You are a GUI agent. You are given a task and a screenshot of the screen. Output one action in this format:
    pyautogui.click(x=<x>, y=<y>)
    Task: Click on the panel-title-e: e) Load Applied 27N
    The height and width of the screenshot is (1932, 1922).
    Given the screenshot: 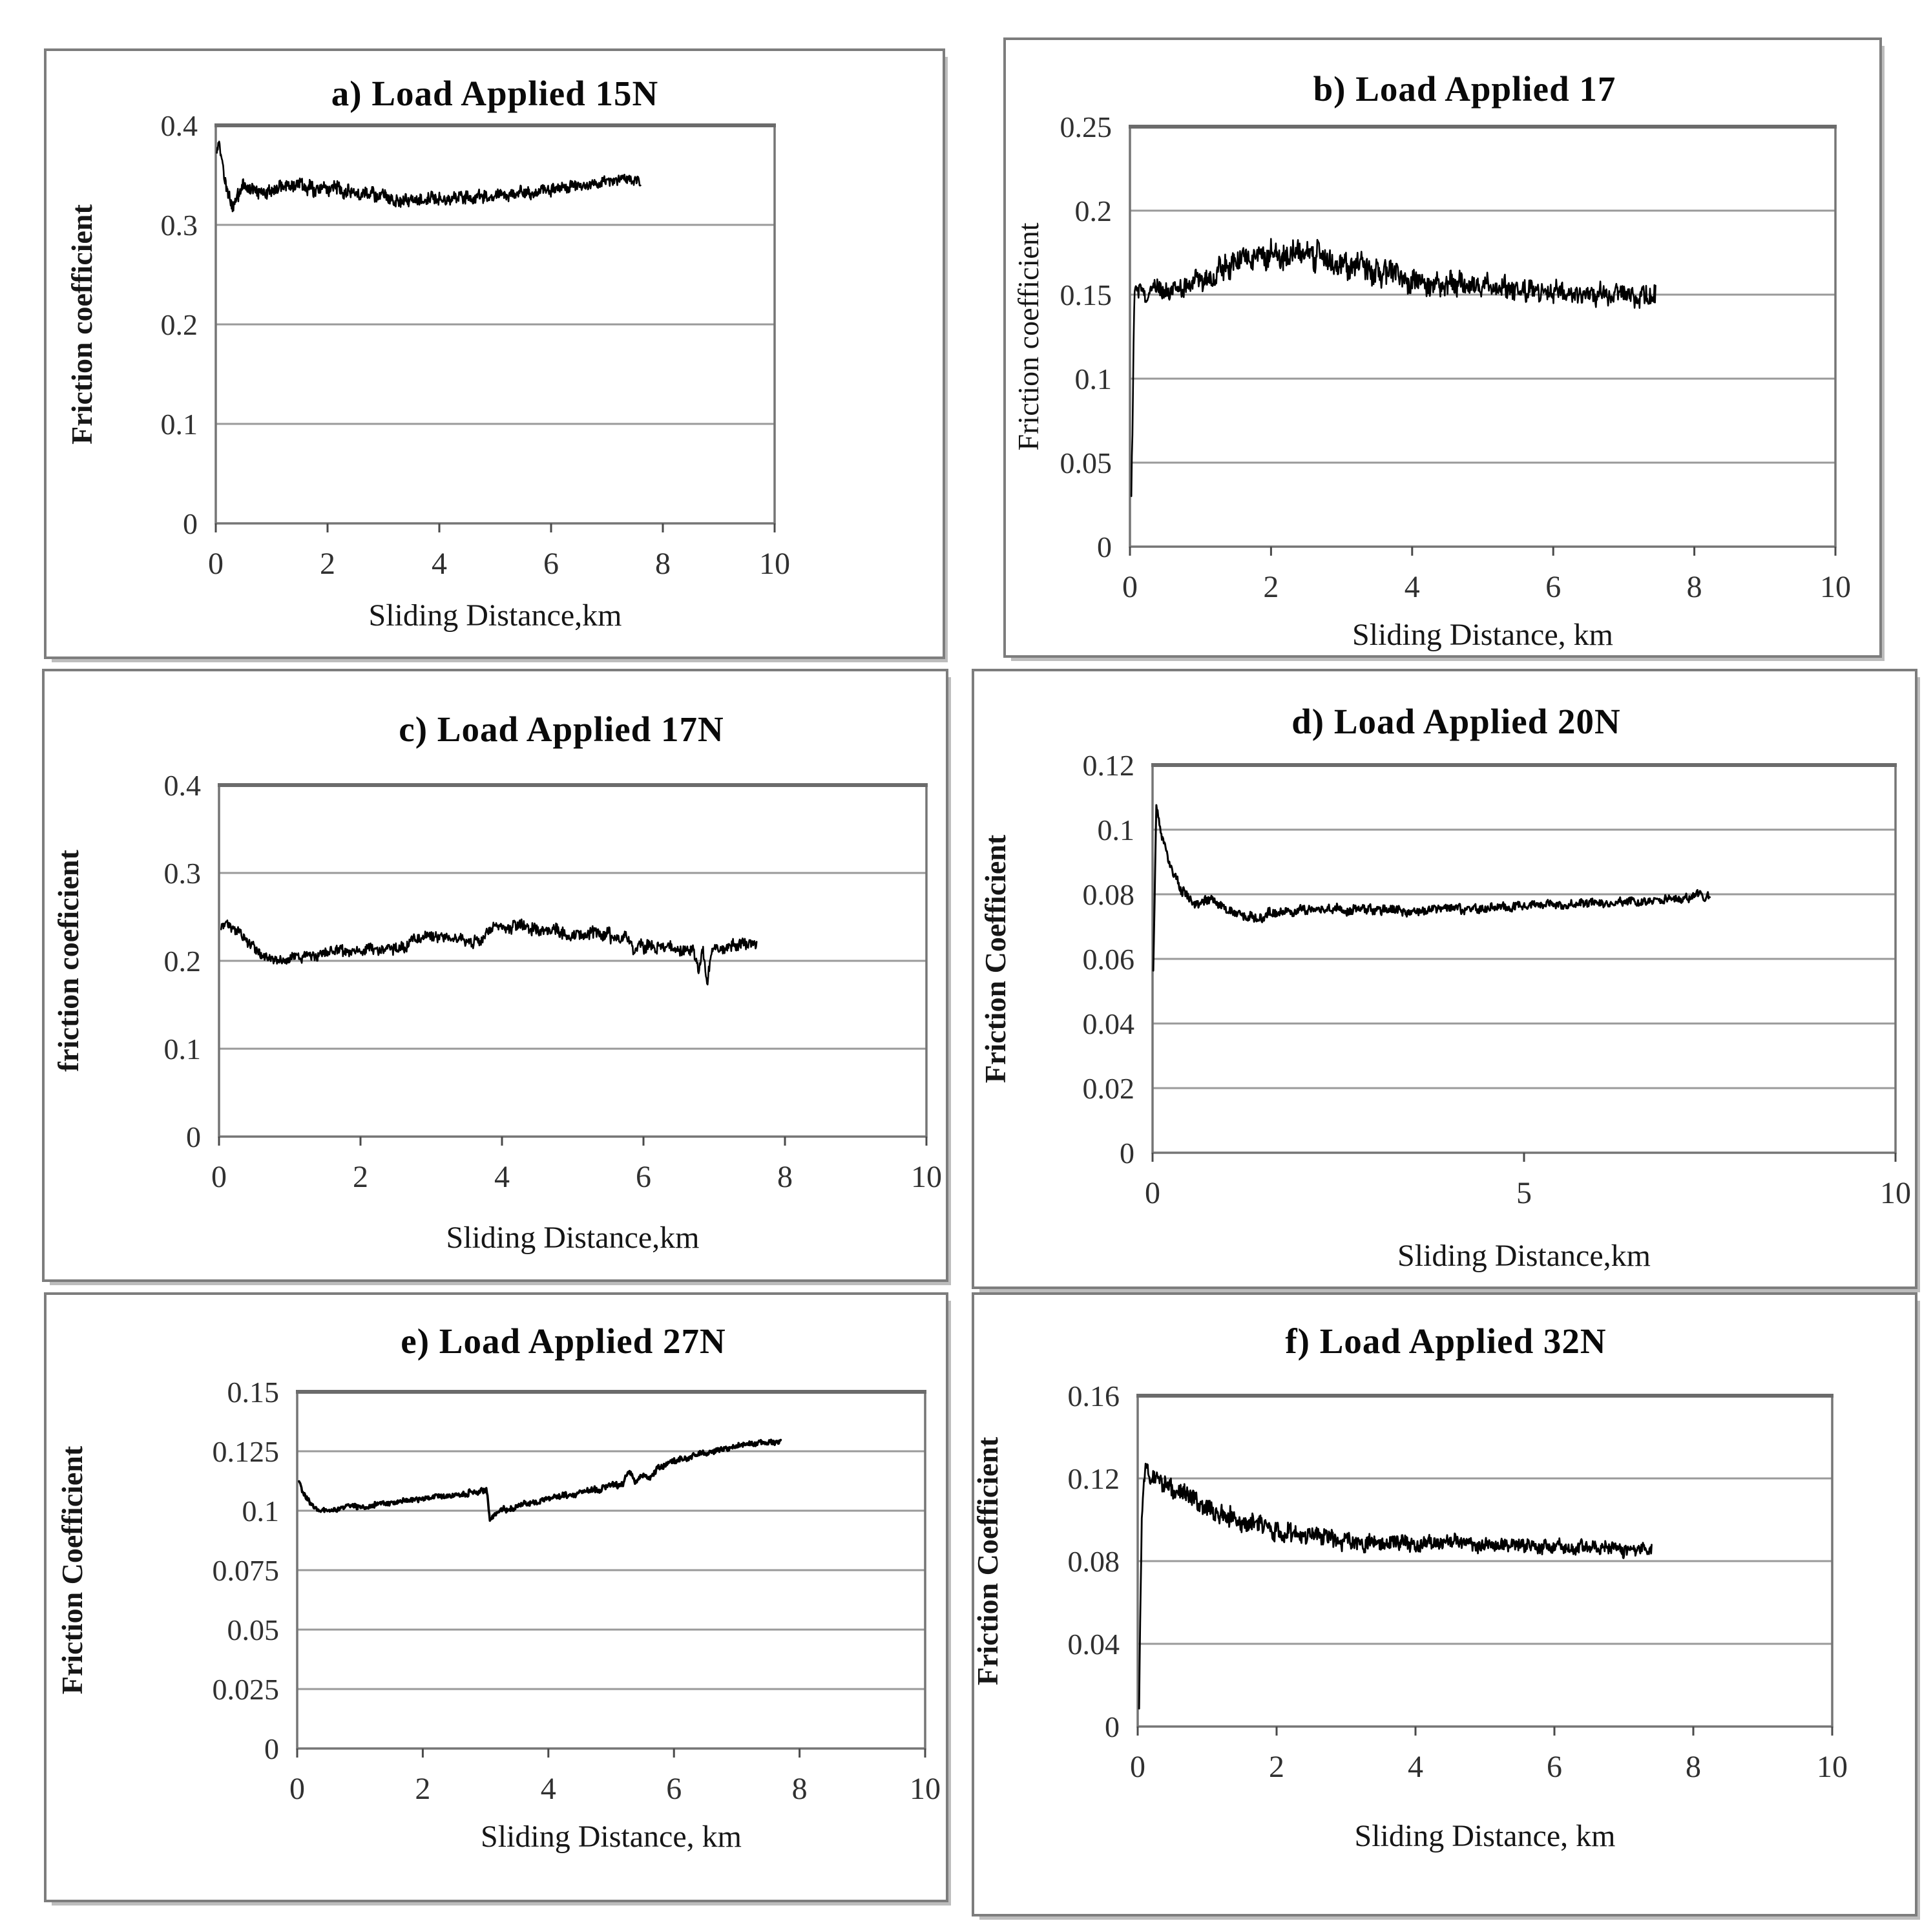 What is the action you would take?
    pyautogui.click(x=564, y=1341)
    